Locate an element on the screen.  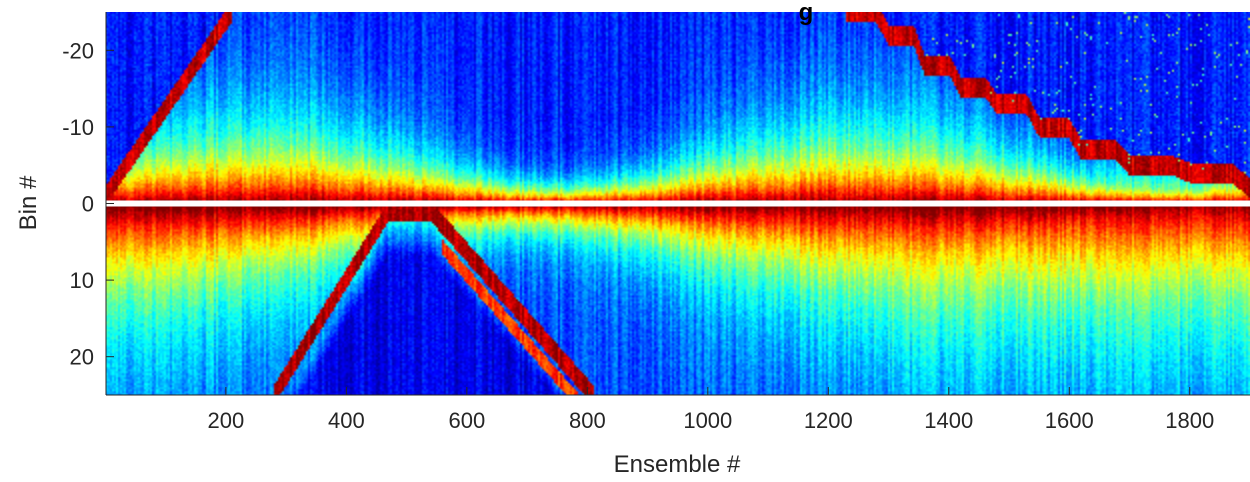
y-tick-label: -20 is located at coordinates (78, 50).